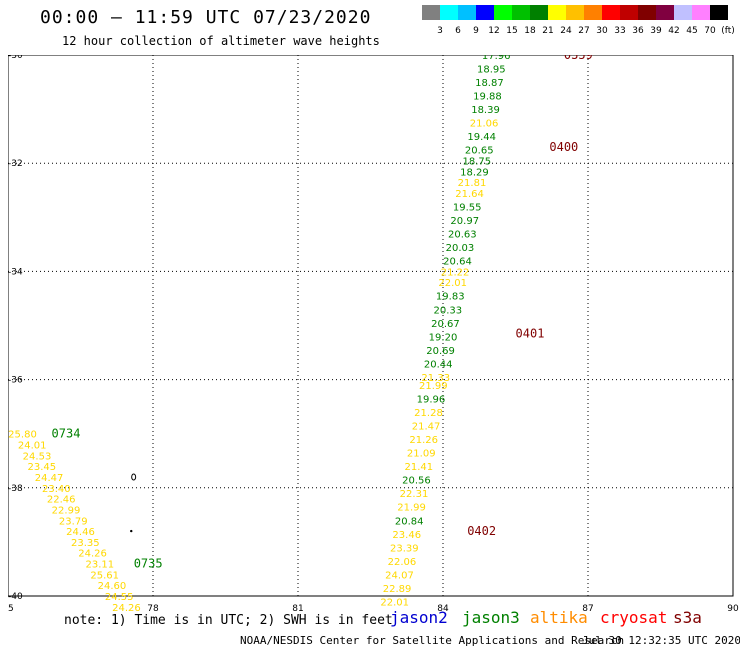 The height and width of the screenshot is (650, 740). I want to click on wave-height-value: 18.87, so click(489, 83).